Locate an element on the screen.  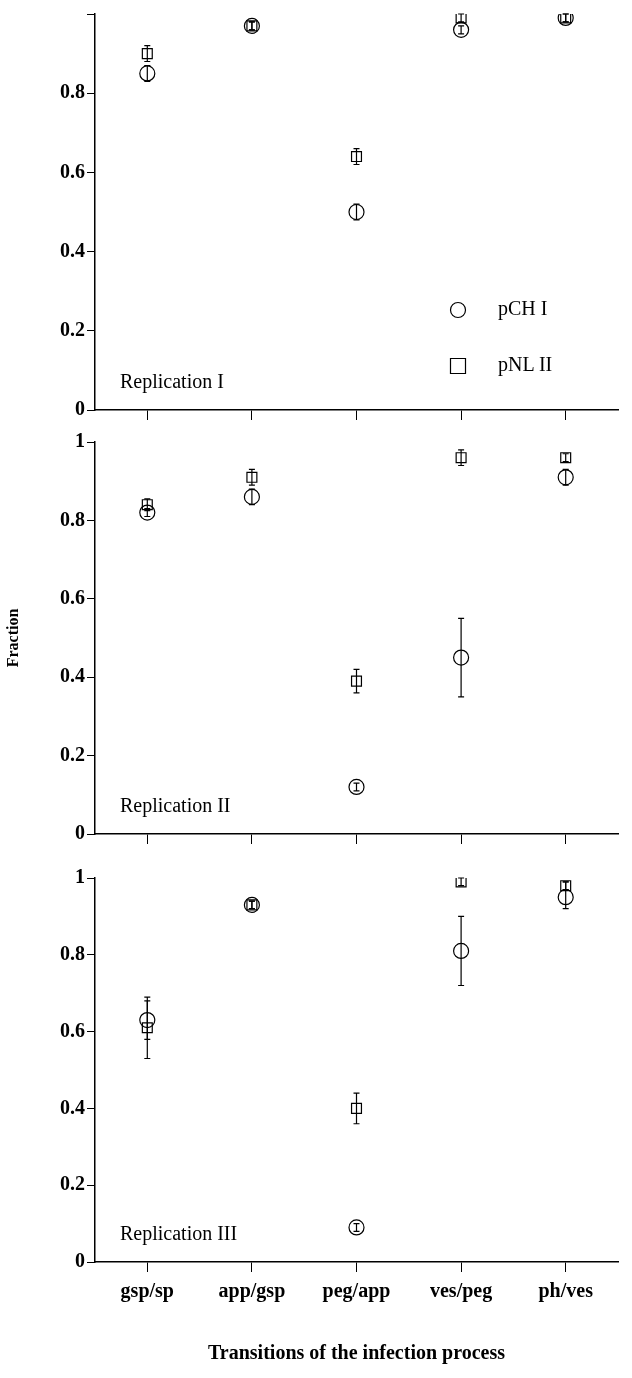
legend-label: pNL II is located at coordinates (525, 365).